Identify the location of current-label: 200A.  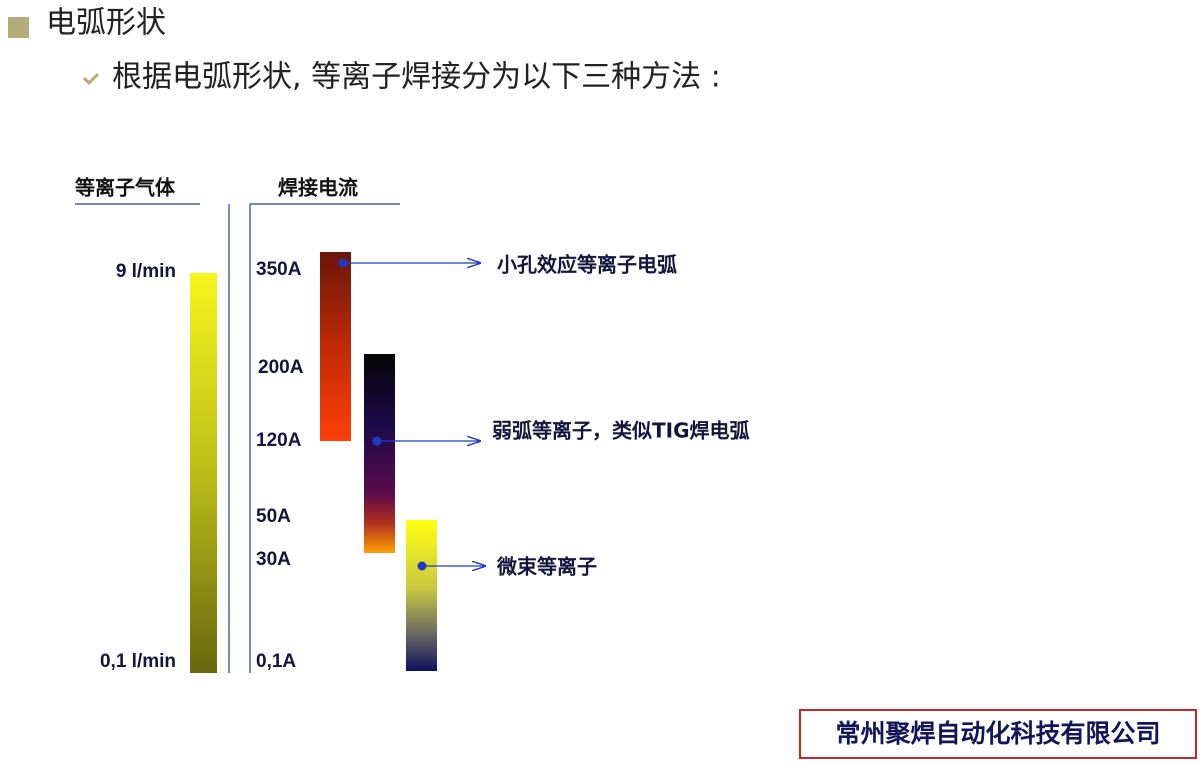
(281, 367).